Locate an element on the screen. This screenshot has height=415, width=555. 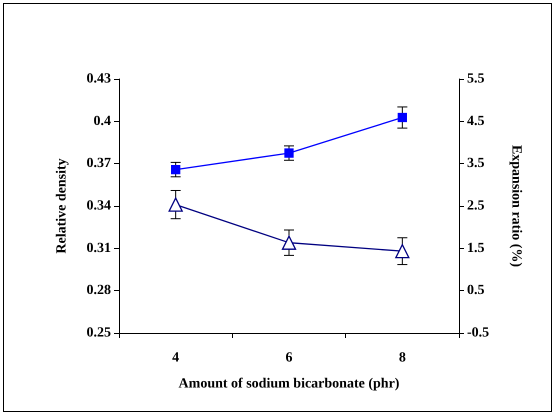
y2-tick-label: 5.5 is located at coordinates (475, 79).